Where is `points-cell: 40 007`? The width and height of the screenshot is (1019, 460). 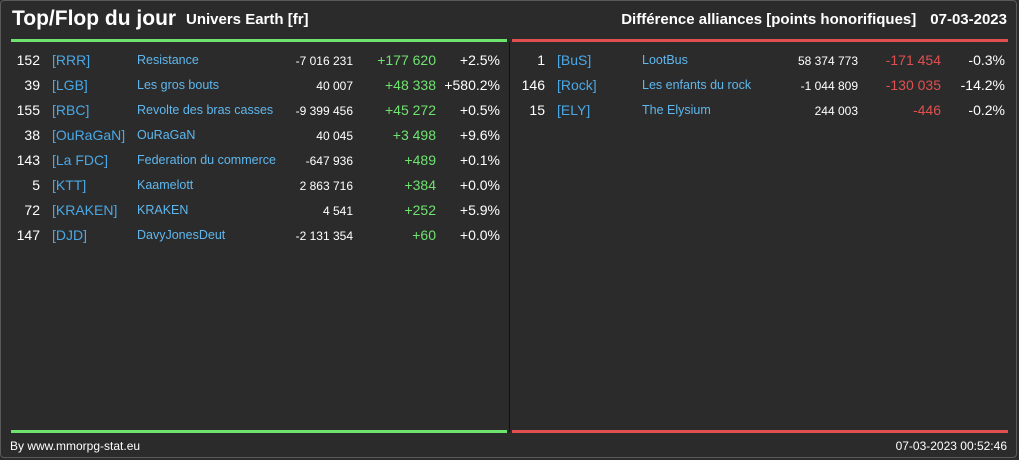 points-cell: 40 007 is located at coordinates (334, 86).